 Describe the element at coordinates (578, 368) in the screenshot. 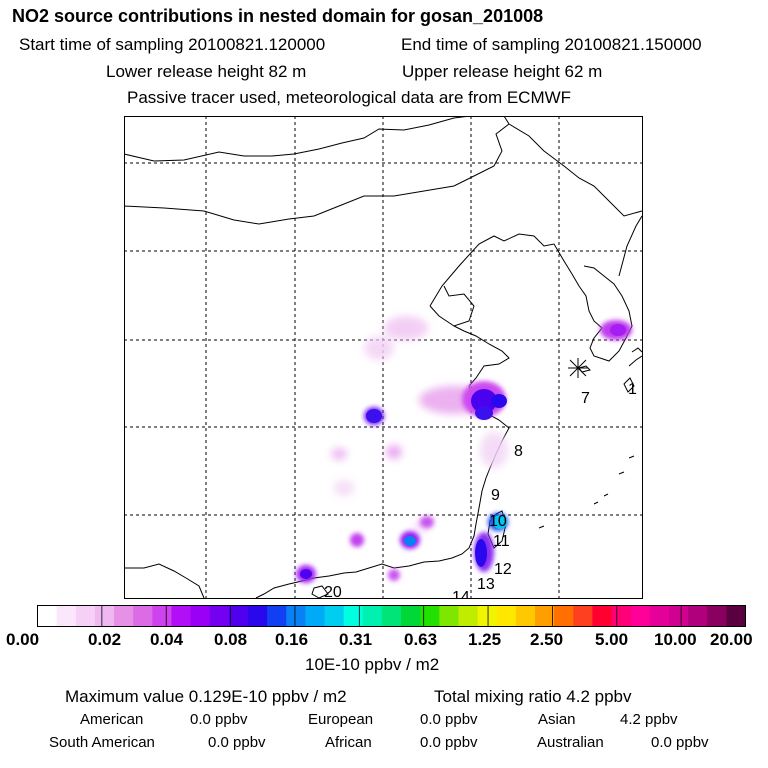

I see `receptor-marker` at that location.